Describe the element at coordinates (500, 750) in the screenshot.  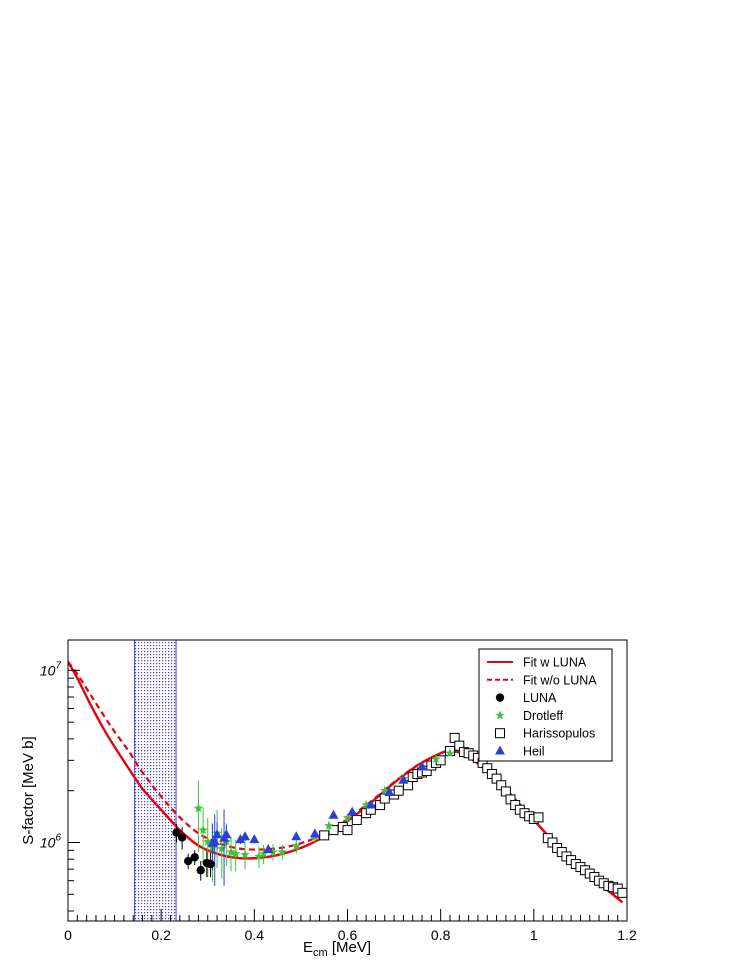
I see `legend-swatch-heil` at that location.